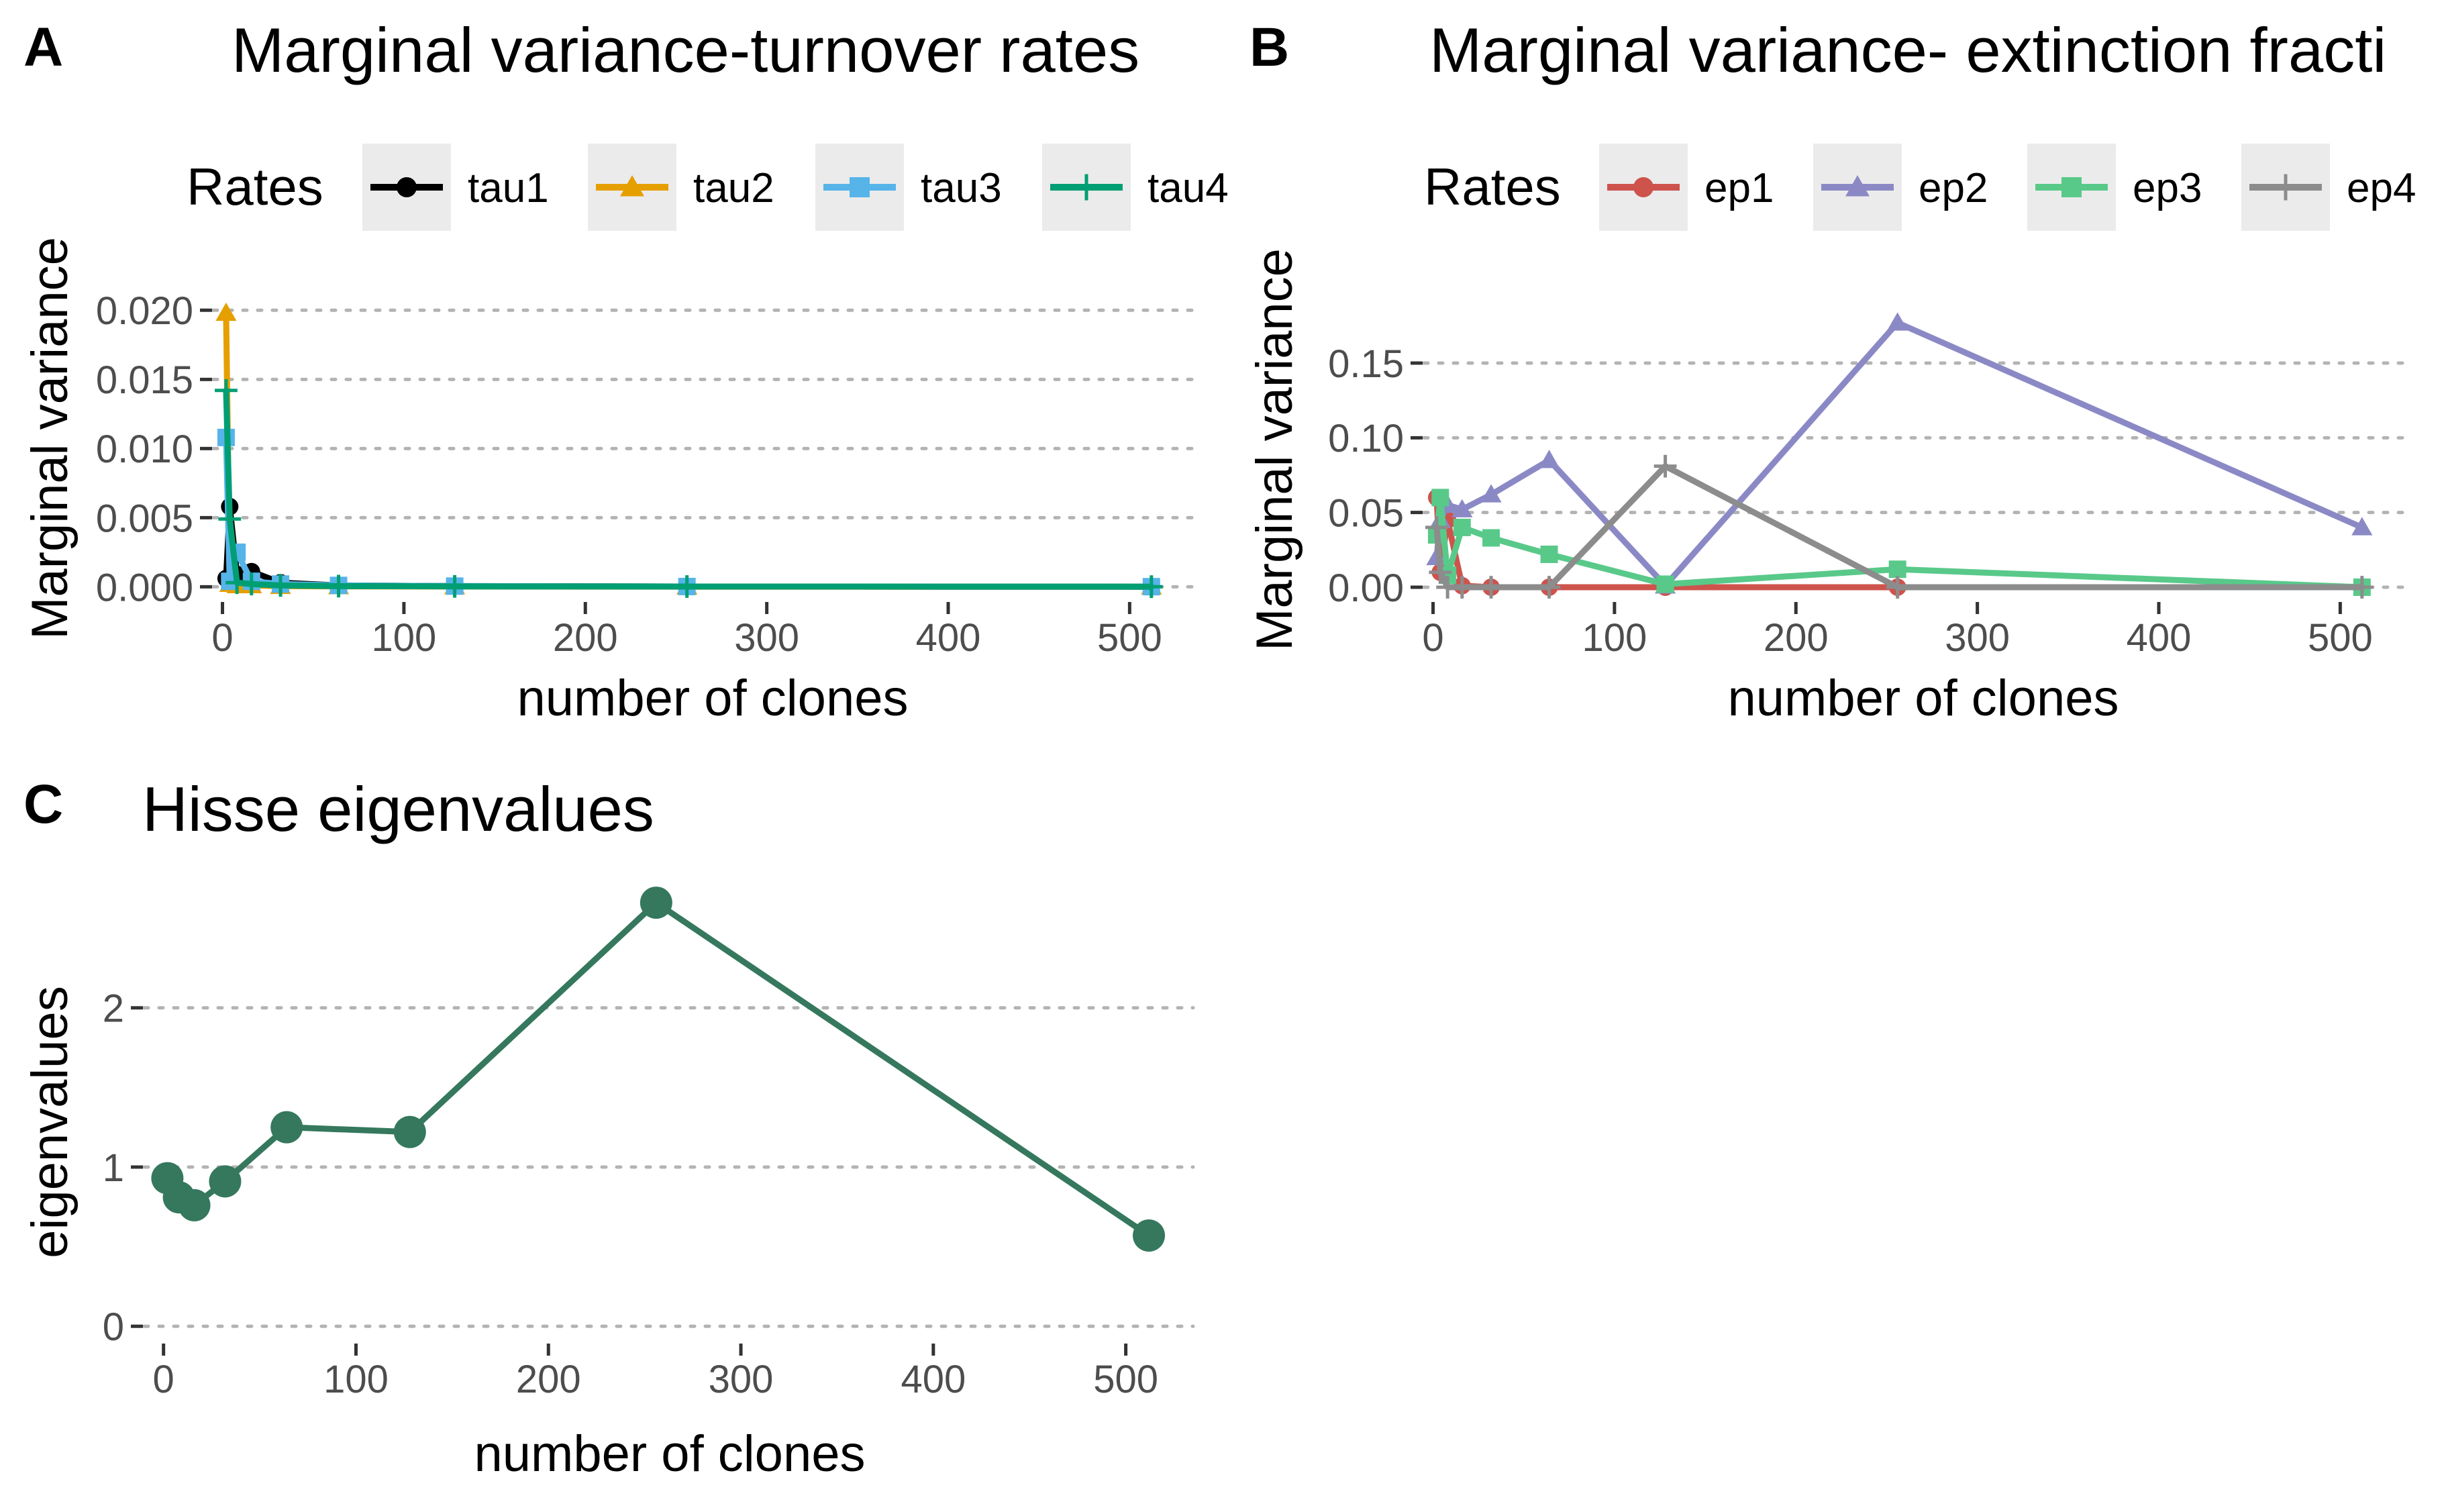  What do you see at coordinates (1739, 188) in the screenshot?
I see `legend-label: ep1` at bounding box center [1739, 188].